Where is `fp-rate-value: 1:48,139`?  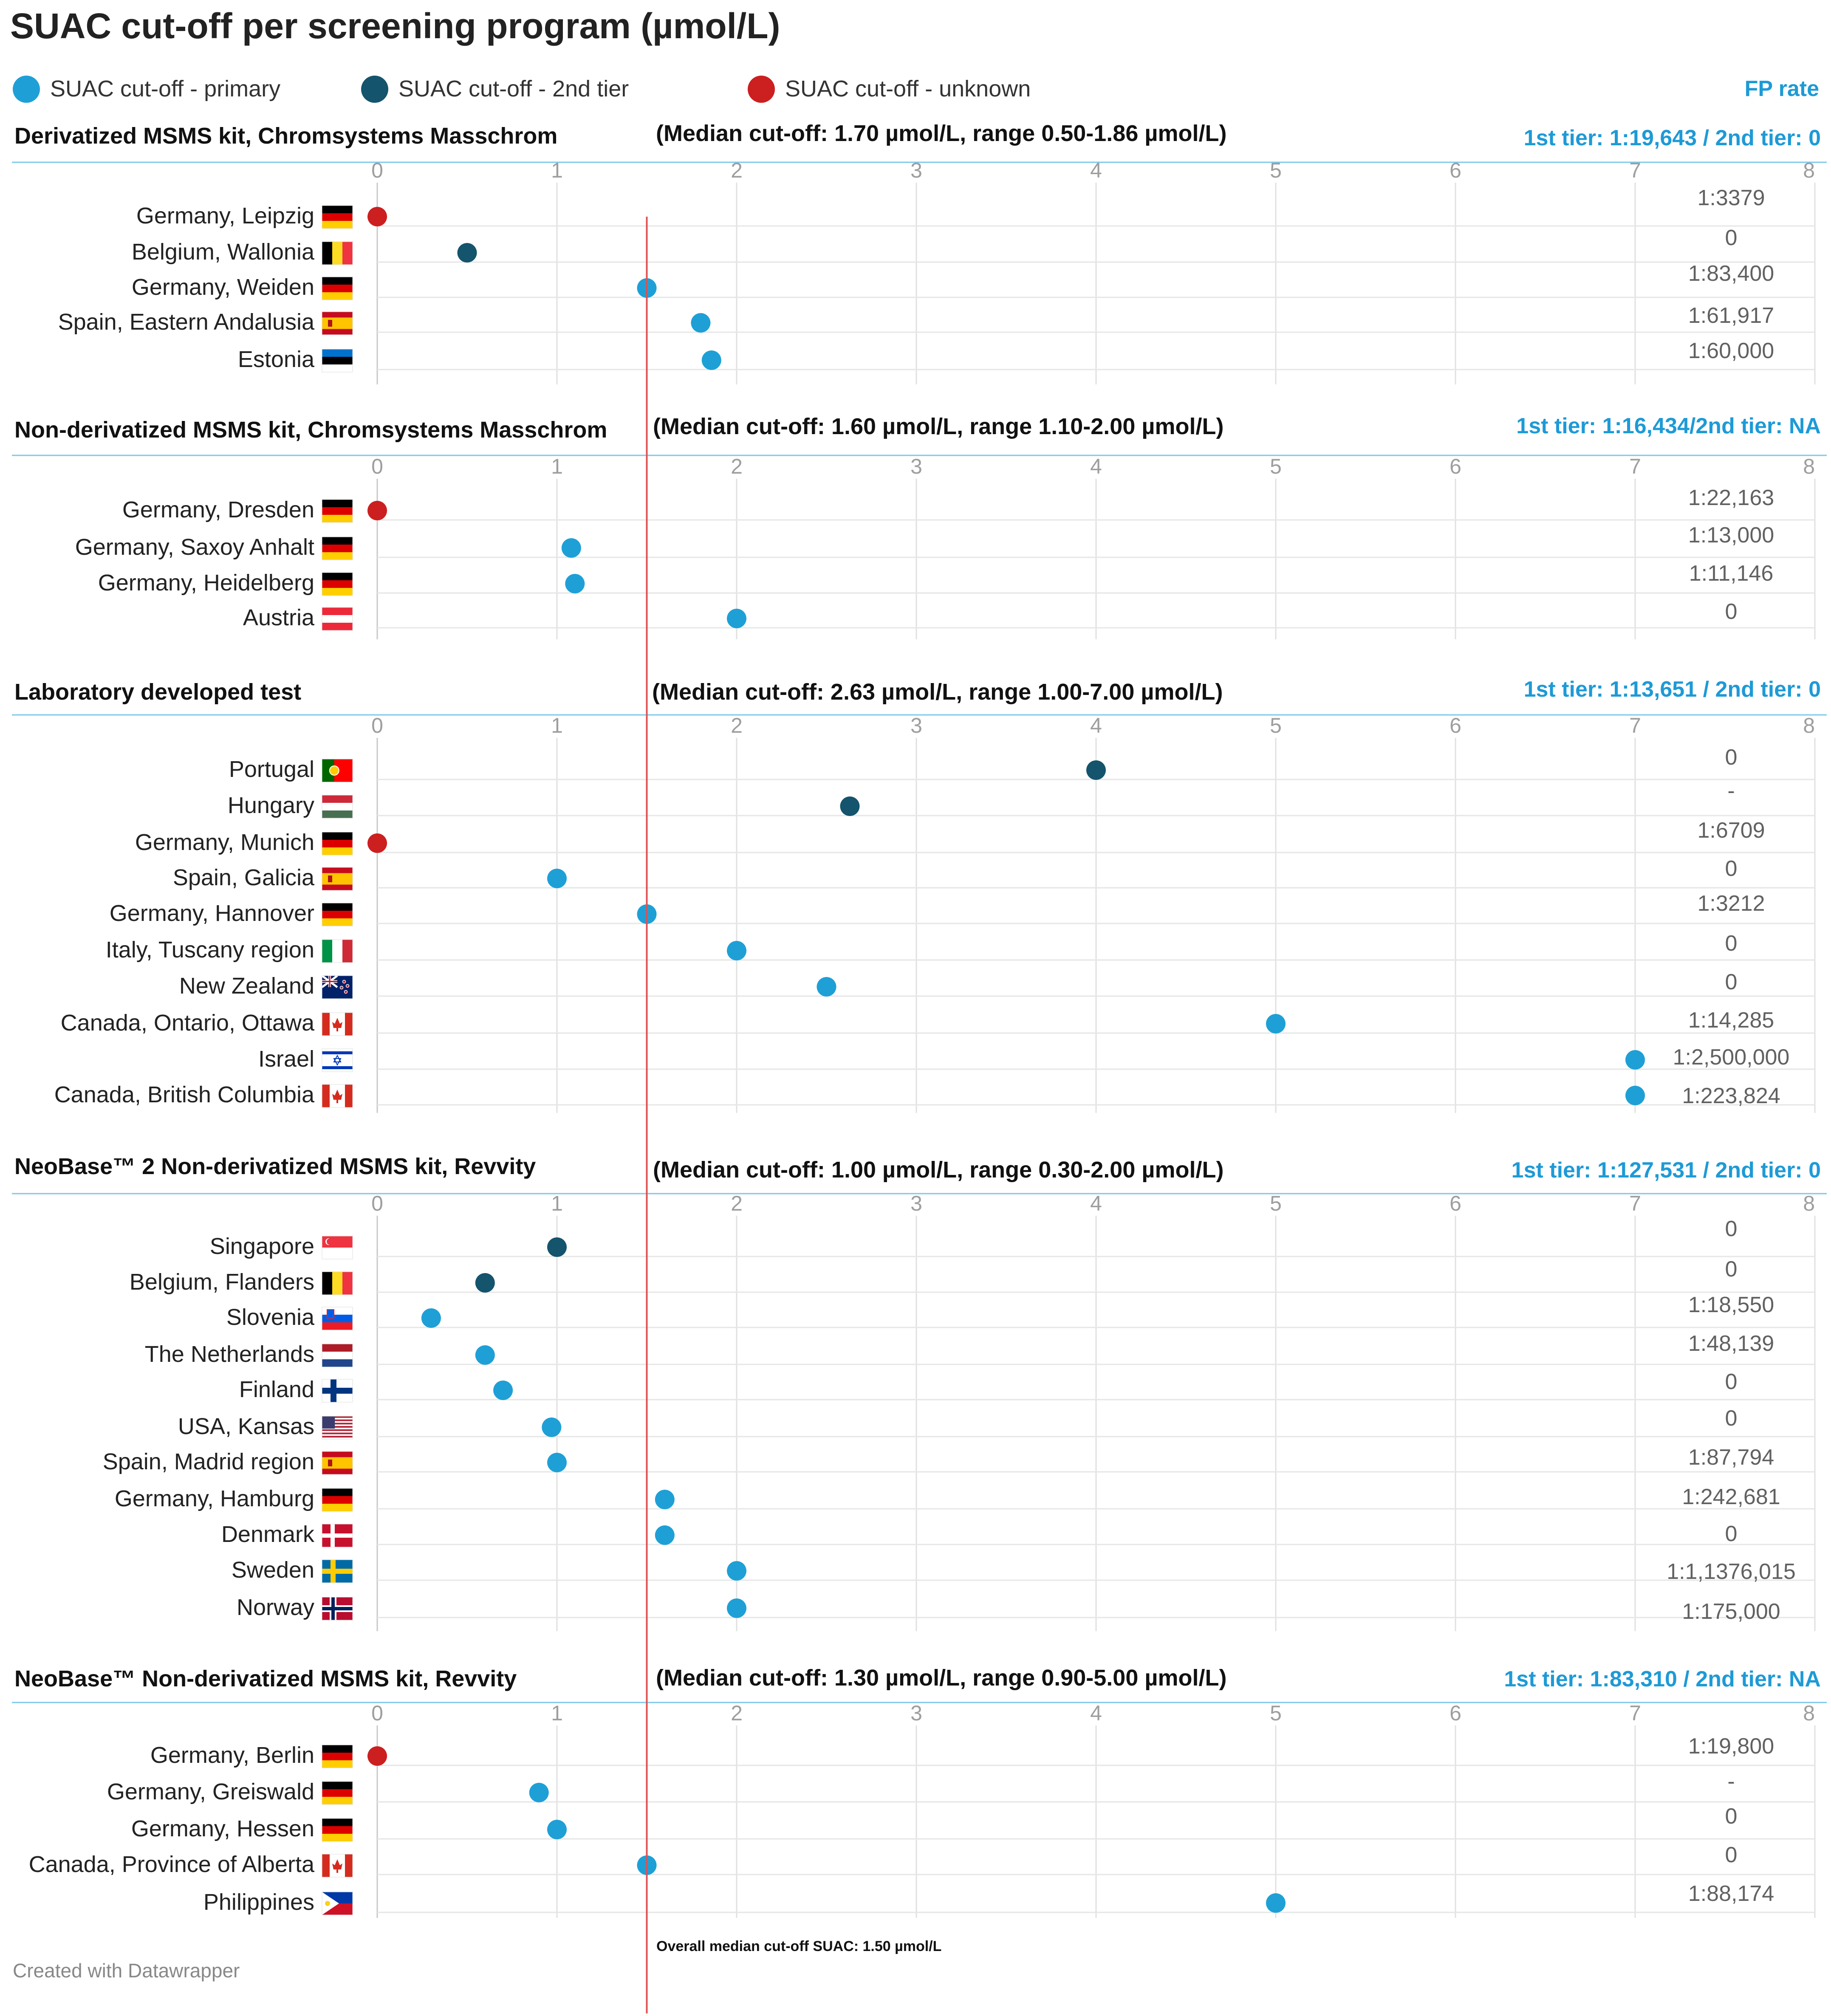
fp-rate-value: 1:48,139 is located at coordinates (1731, 1343).